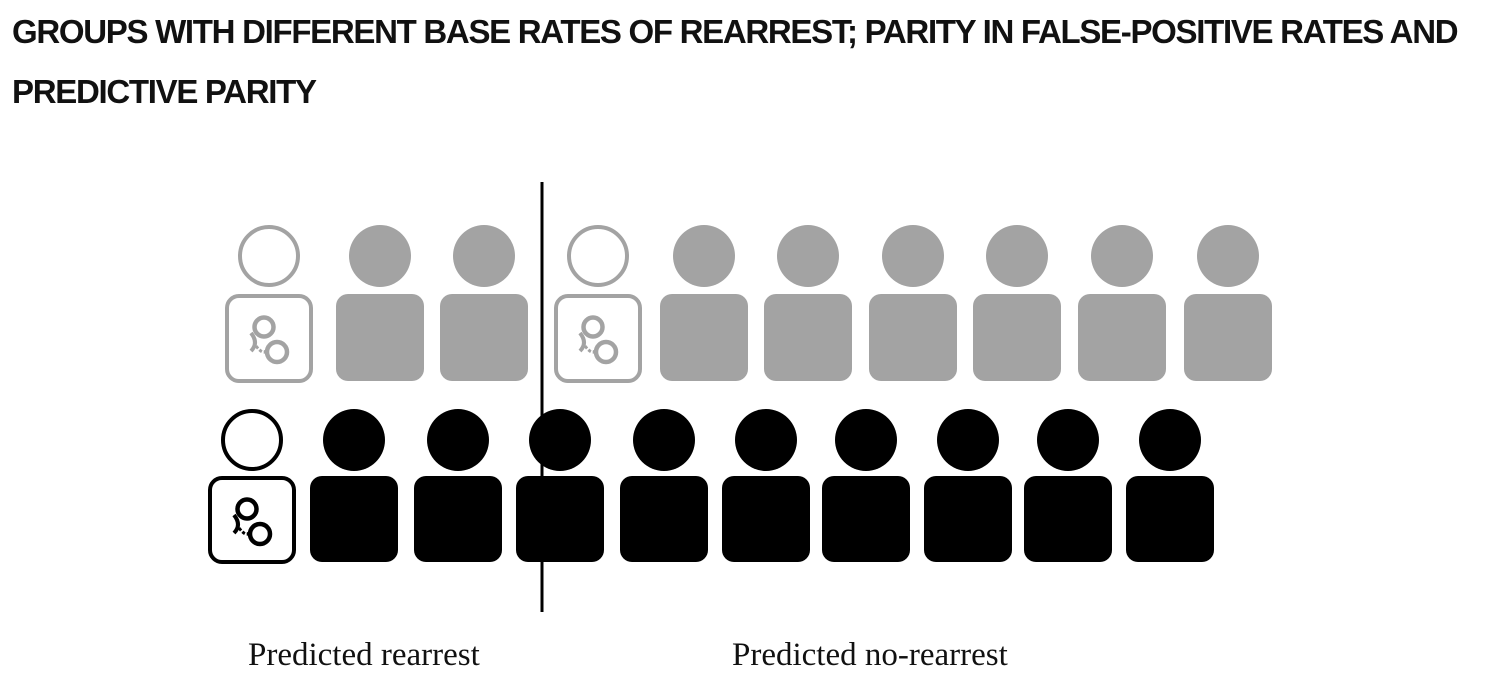  Describe the element at coordinates (364, 655) in the screenshot. I see `predicted-rearrest-label: Predicted rearrest` at that location.